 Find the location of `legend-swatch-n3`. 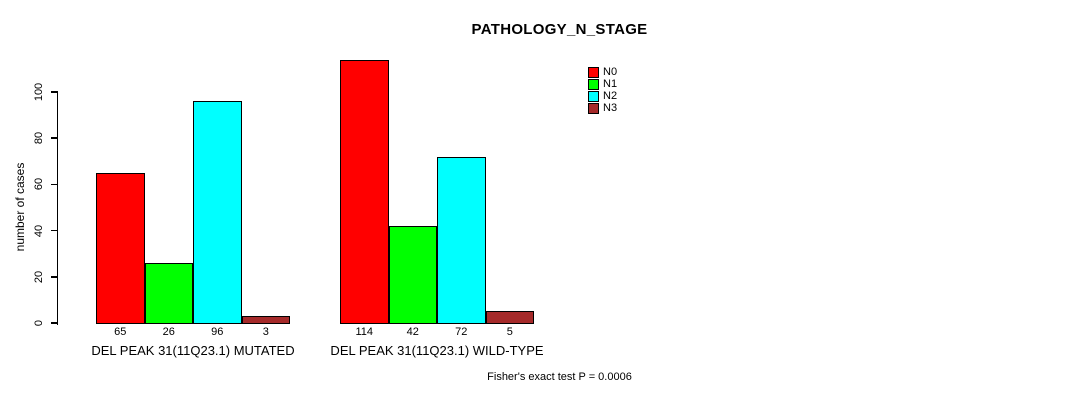

legend-swatch-n3 is located at coordinates (593, 108).